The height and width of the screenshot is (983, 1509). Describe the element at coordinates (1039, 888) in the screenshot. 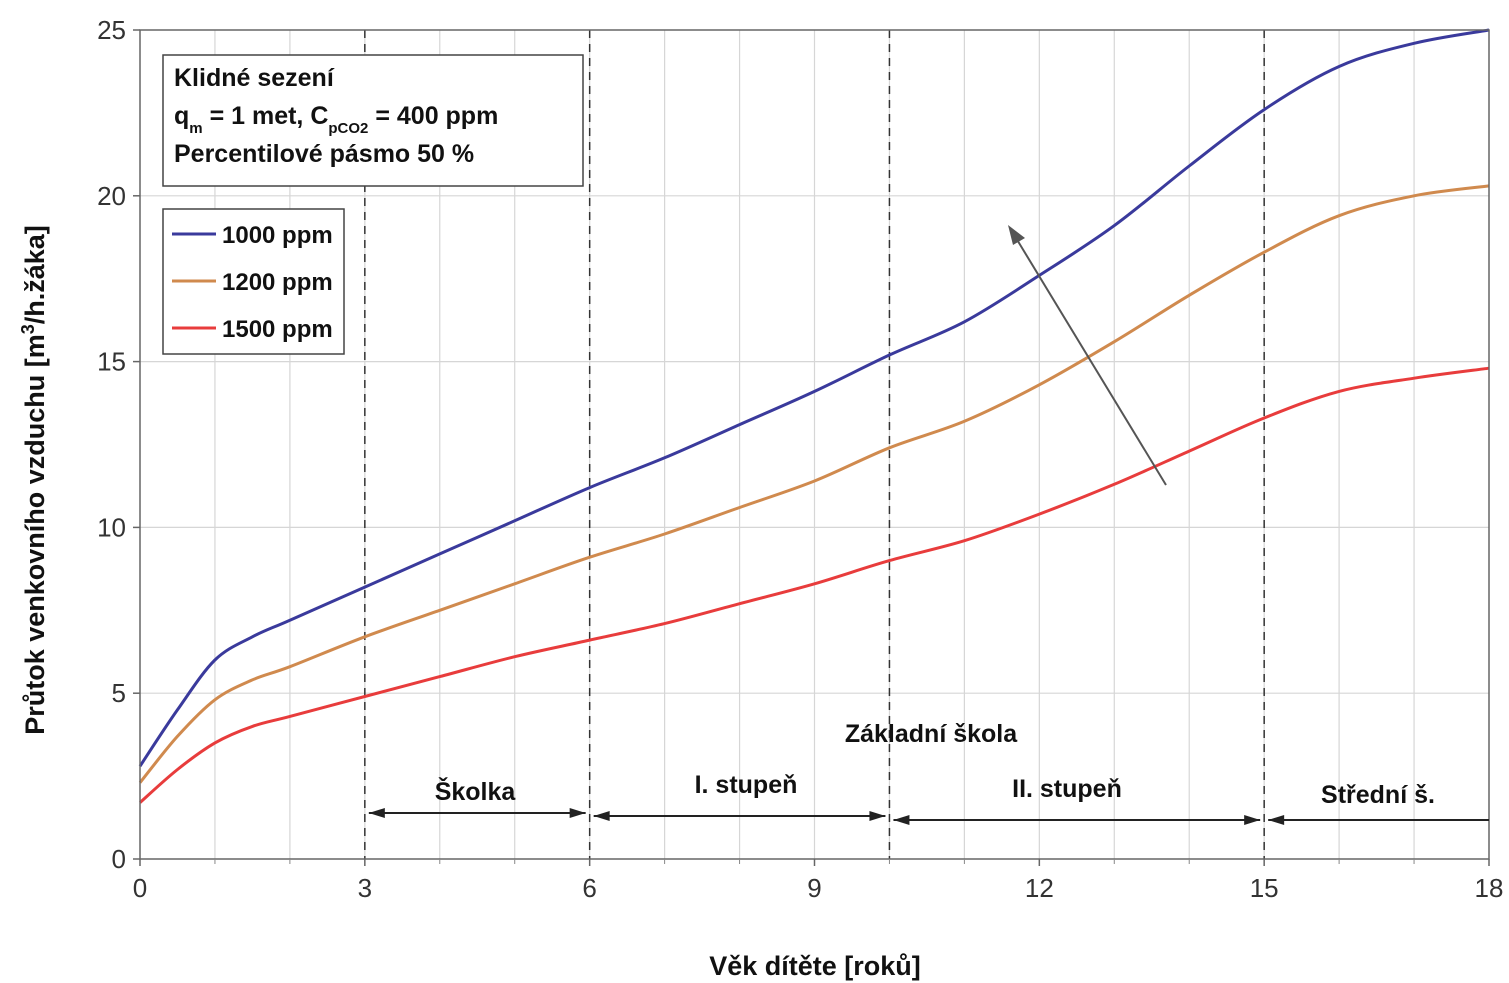

I see `x-tick-label: 12` at that location.